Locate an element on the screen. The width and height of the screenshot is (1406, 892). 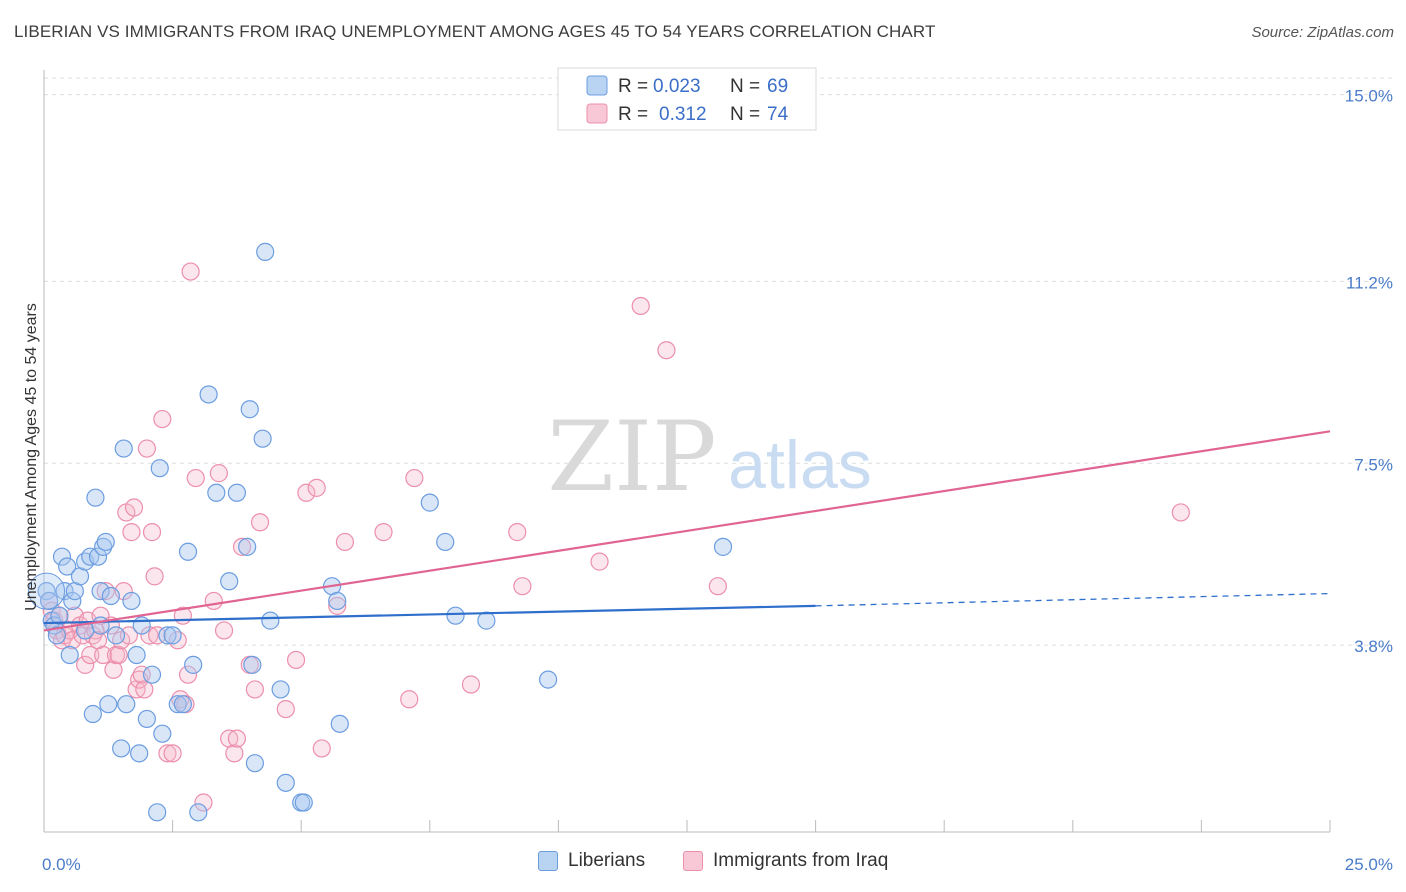
legend-item-iraq: Immigrants from Iraq is located at coordinates (785, 861).